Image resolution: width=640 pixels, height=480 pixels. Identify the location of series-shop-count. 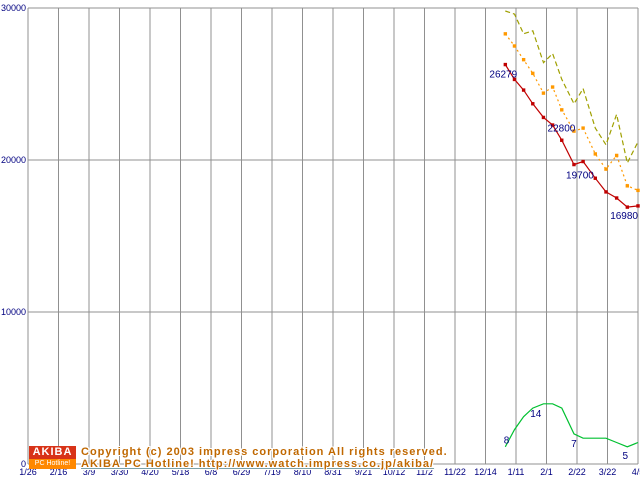
(571, 425).